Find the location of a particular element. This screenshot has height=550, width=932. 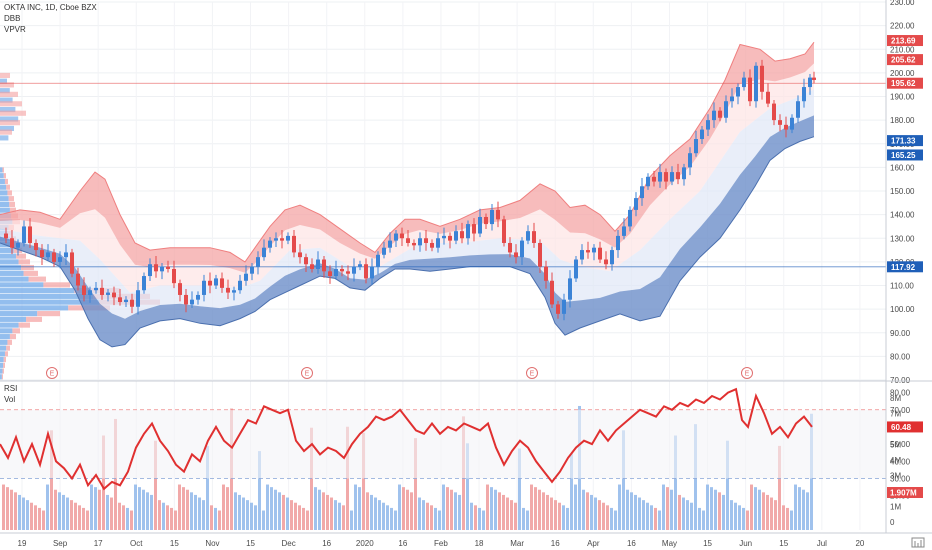

vol-value-label: 1.907M is located at coordinates (903, 493).